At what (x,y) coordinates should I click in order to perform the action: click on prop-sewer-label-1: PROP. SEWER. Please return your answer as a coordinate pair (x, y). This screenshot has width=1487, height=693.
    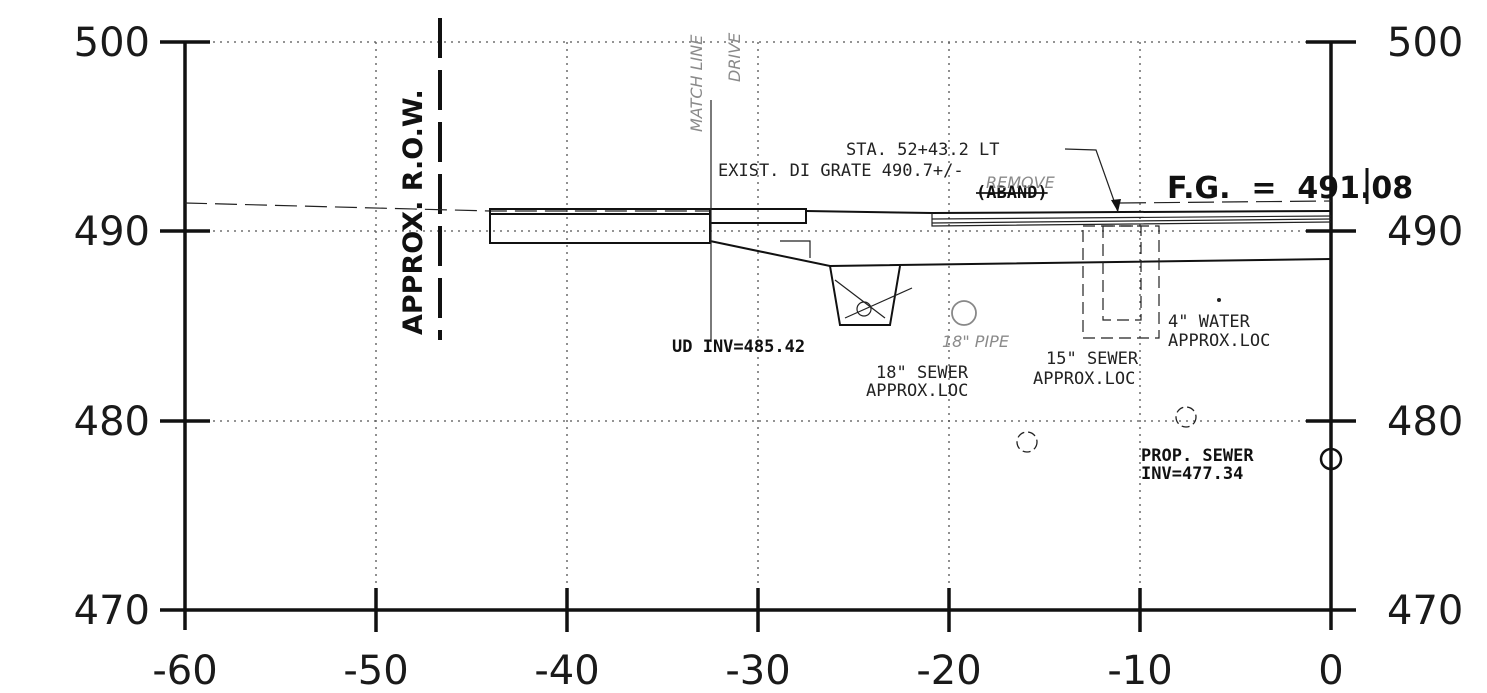
    Looking at the image, I should click on (1197, 456).